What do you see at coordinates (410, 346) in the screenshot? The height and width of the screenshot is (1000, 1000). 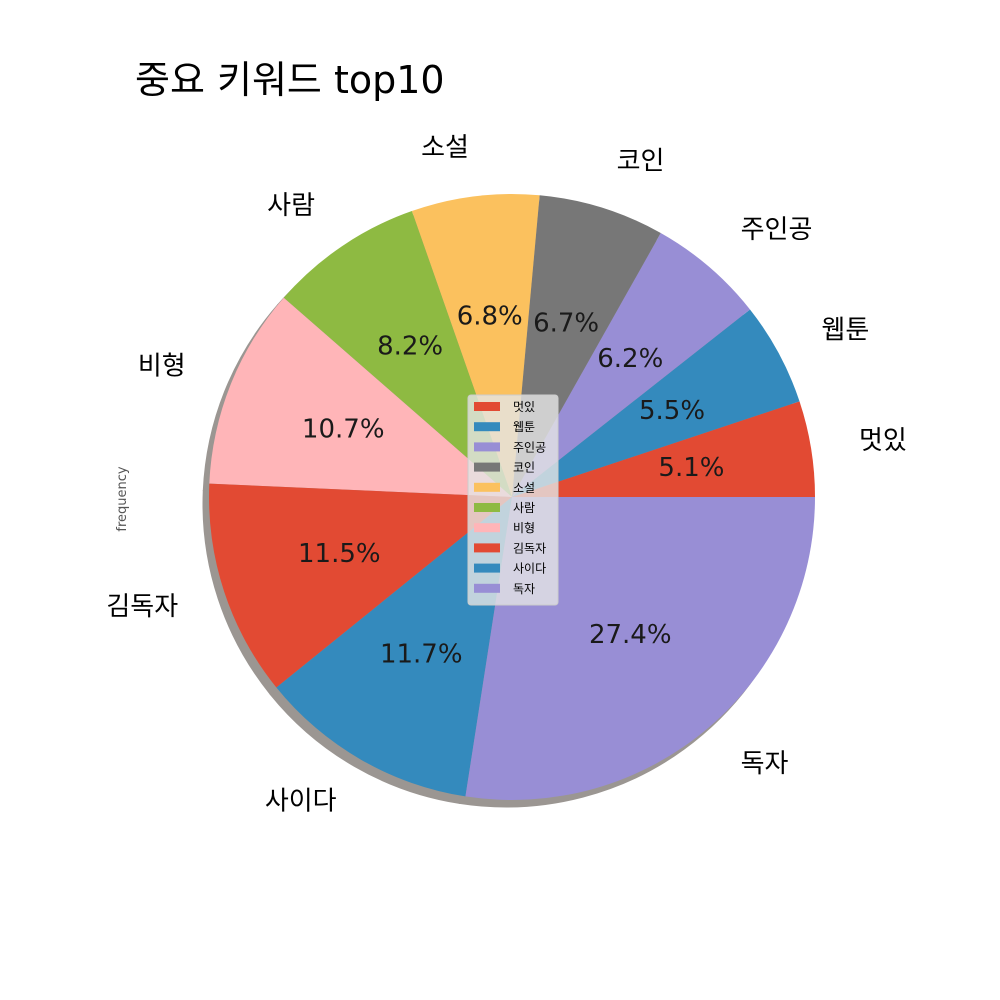 I see `slice-6-percent-label: 8.2%` at bounding box center [410, 346].